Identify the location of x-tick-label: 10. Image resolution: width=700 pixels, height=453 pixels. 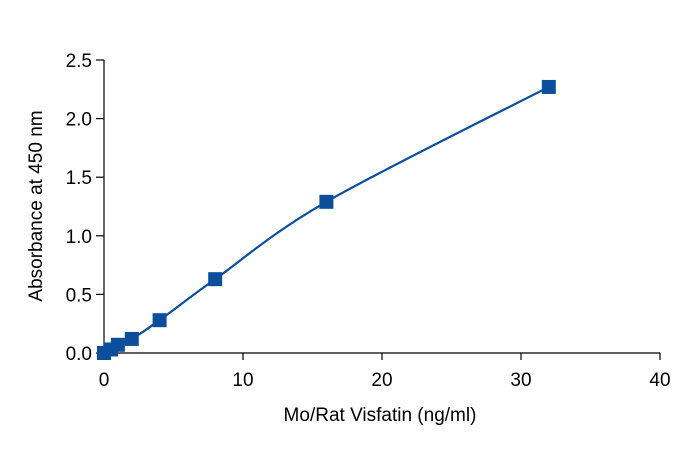
(242, 380).